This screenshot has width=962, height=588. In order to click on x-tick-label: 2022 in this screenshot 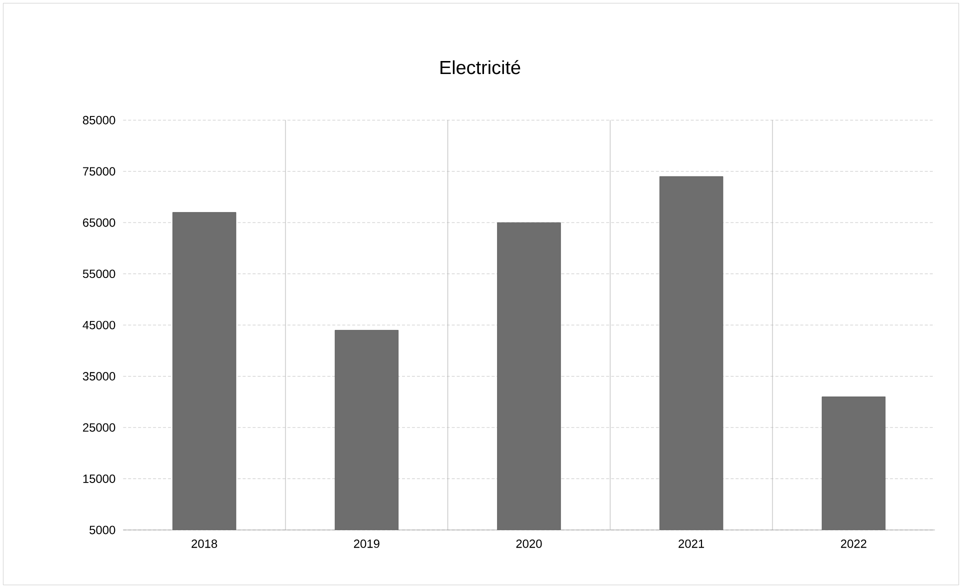, I will do `click(853, 543)`.